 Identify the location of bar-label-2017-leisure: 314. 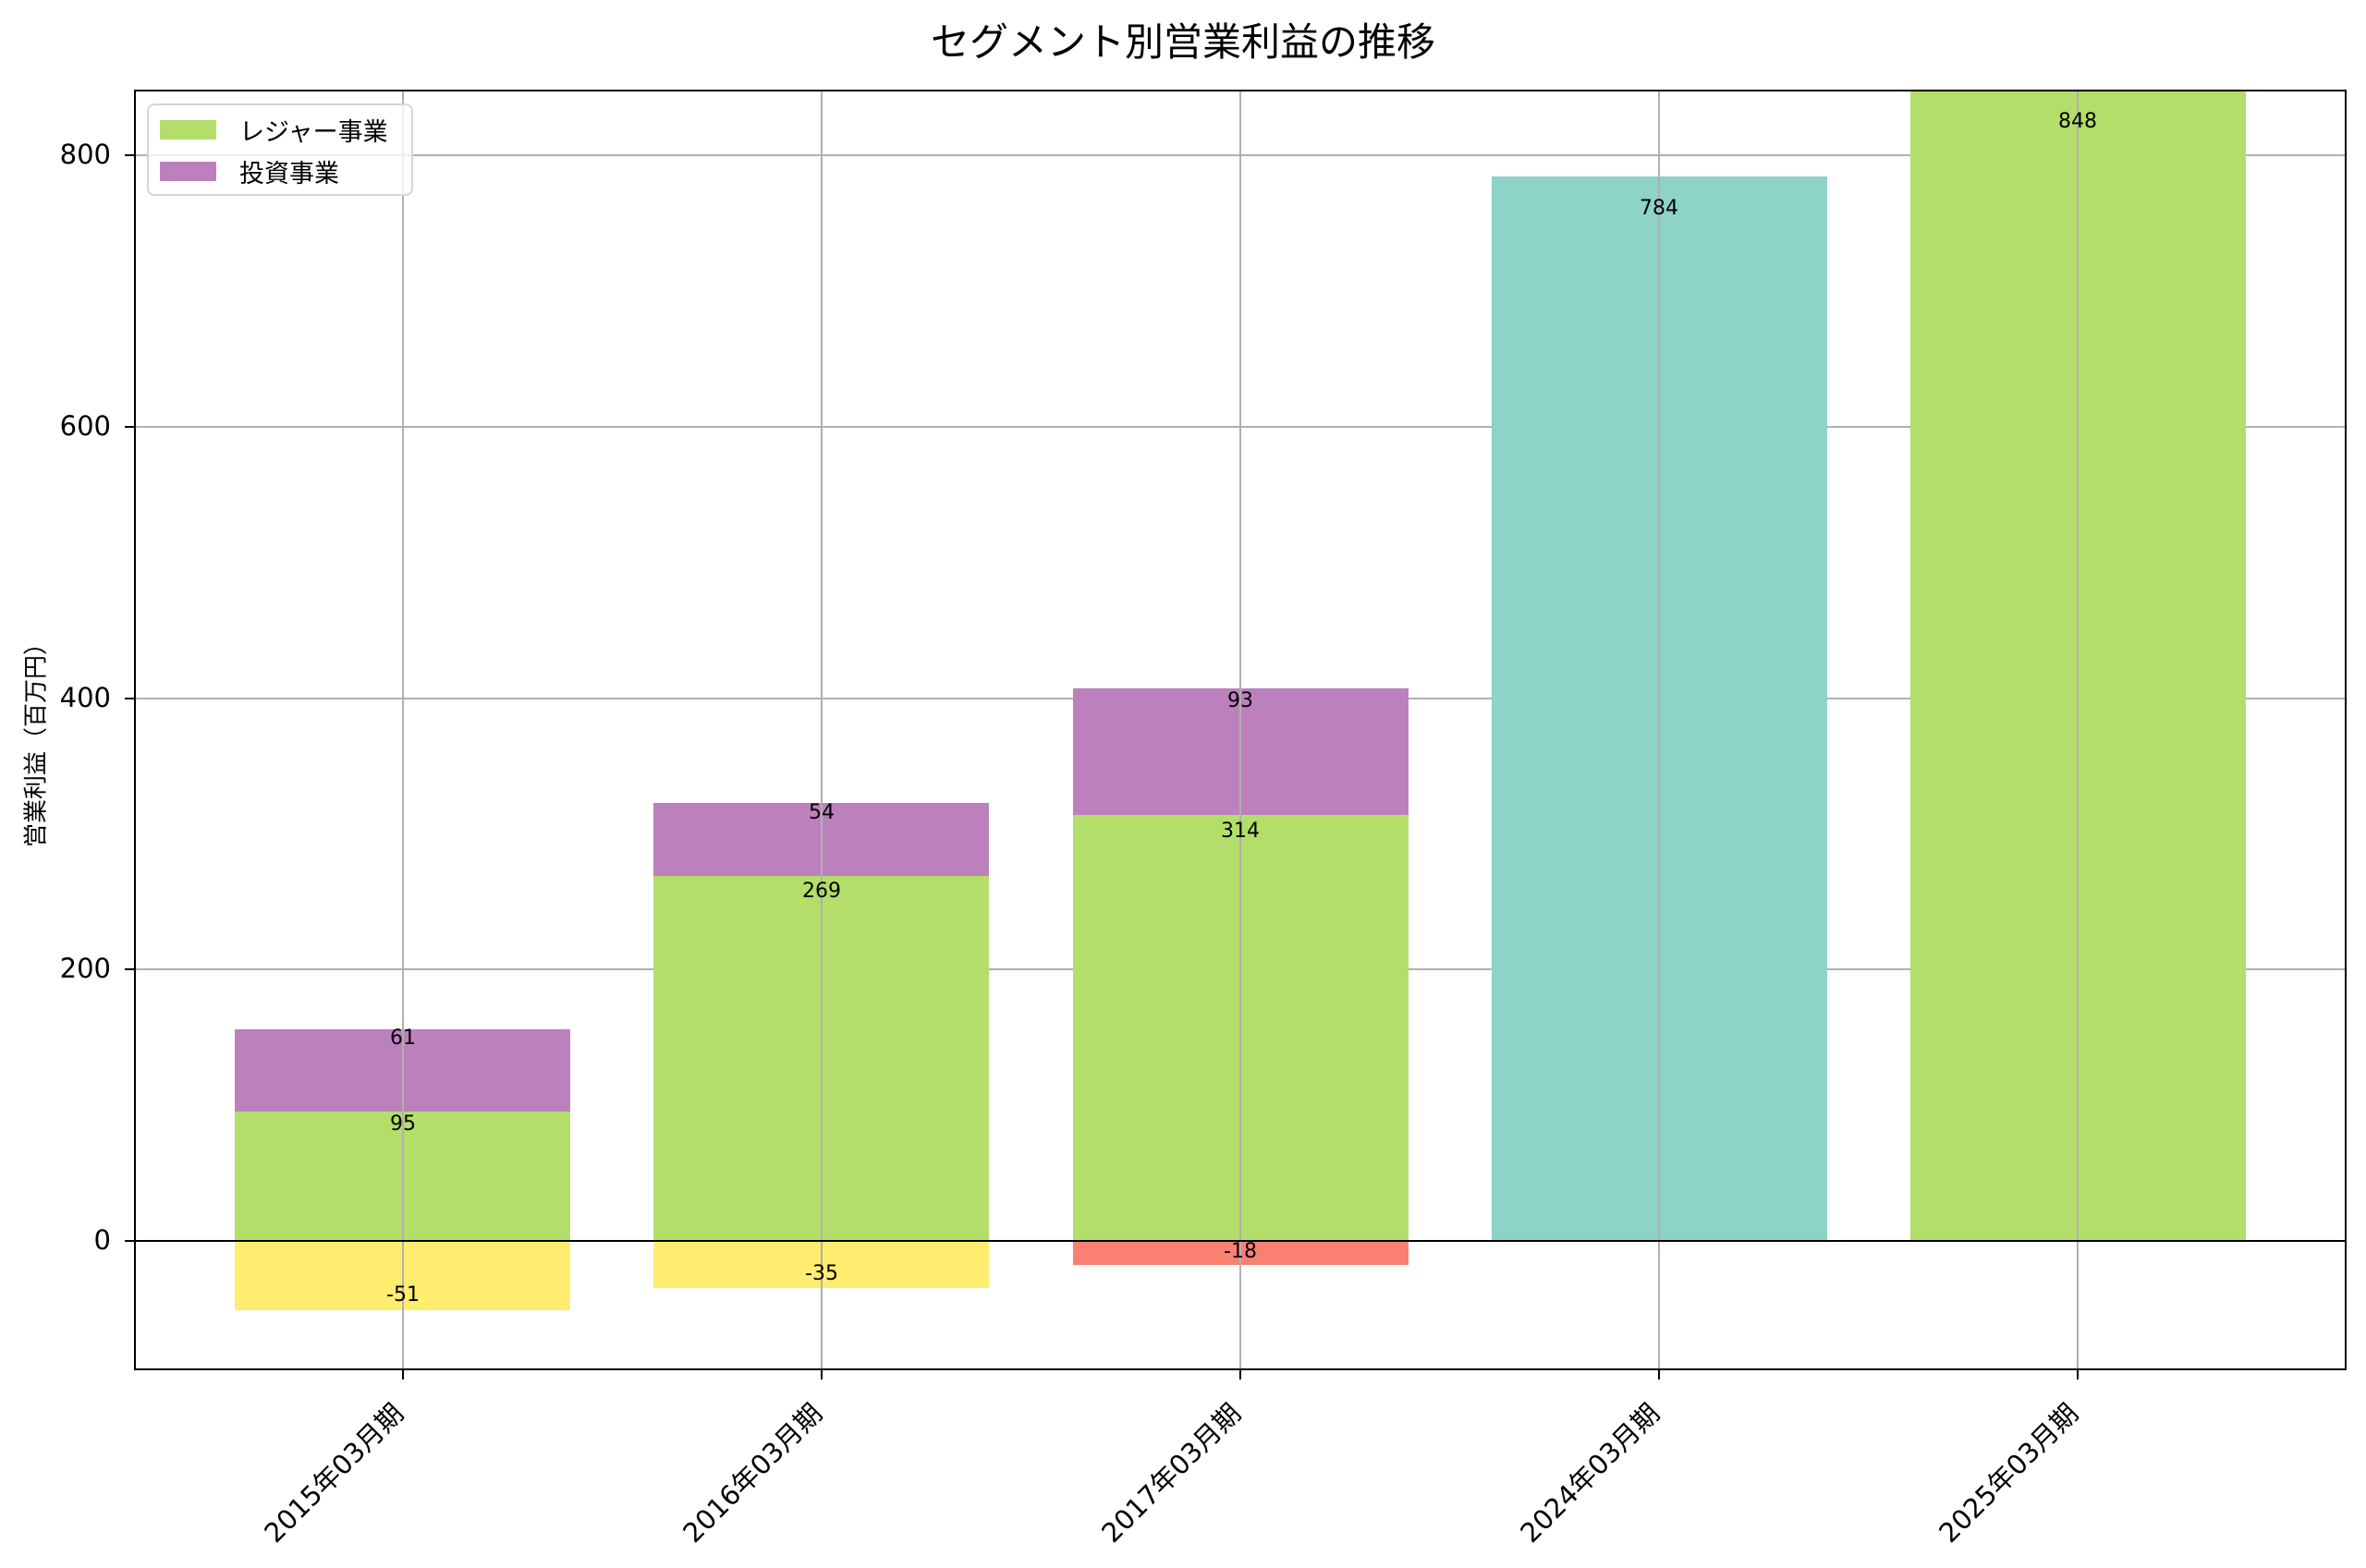
(1241, 831).